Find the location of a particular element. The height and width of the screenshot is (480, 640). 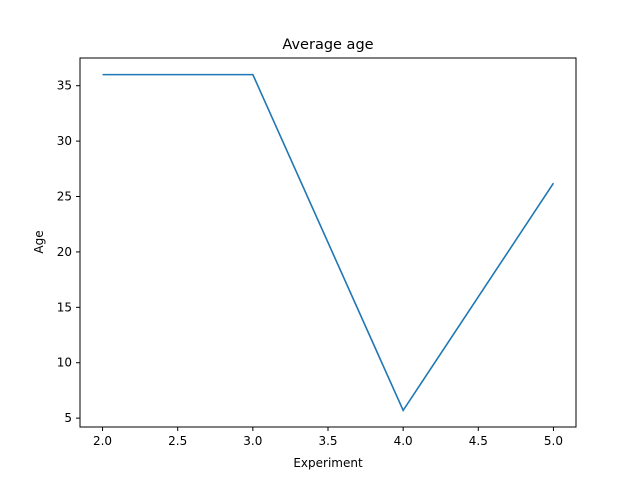

x-tick-label: 4.5 is located at coordinates (478, 441).